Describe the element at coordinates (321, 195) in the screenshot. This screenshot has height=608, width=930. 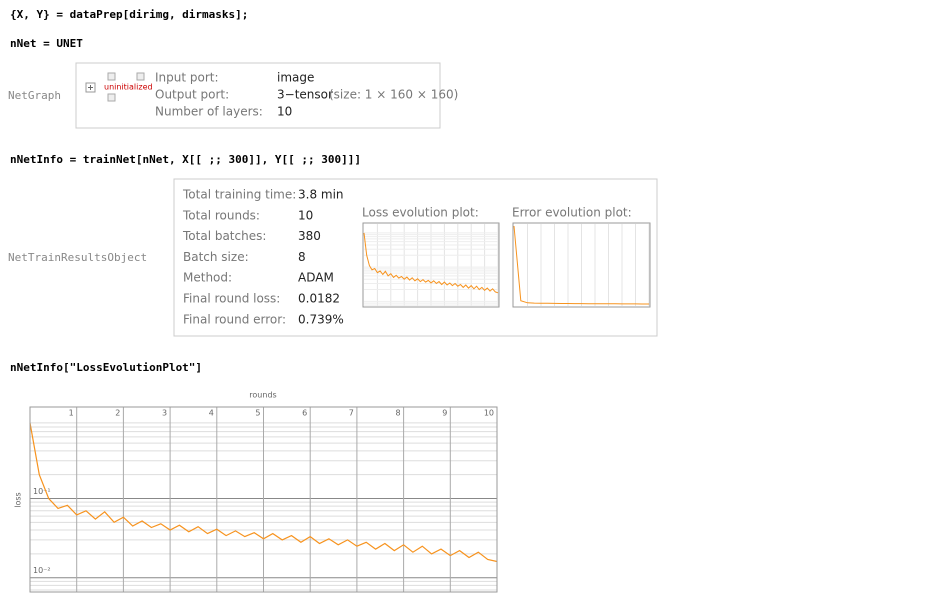
I see `value: 3.8 min` at that location.